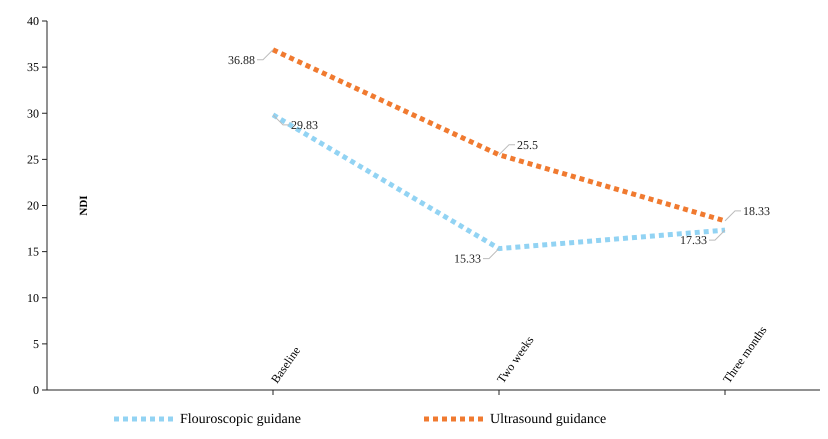 This screenshot has height=439, width=828. Describe the element at coordinates (548, 419) in the screenshot. I see `legend-label: Ultrasound guidance` at that location.